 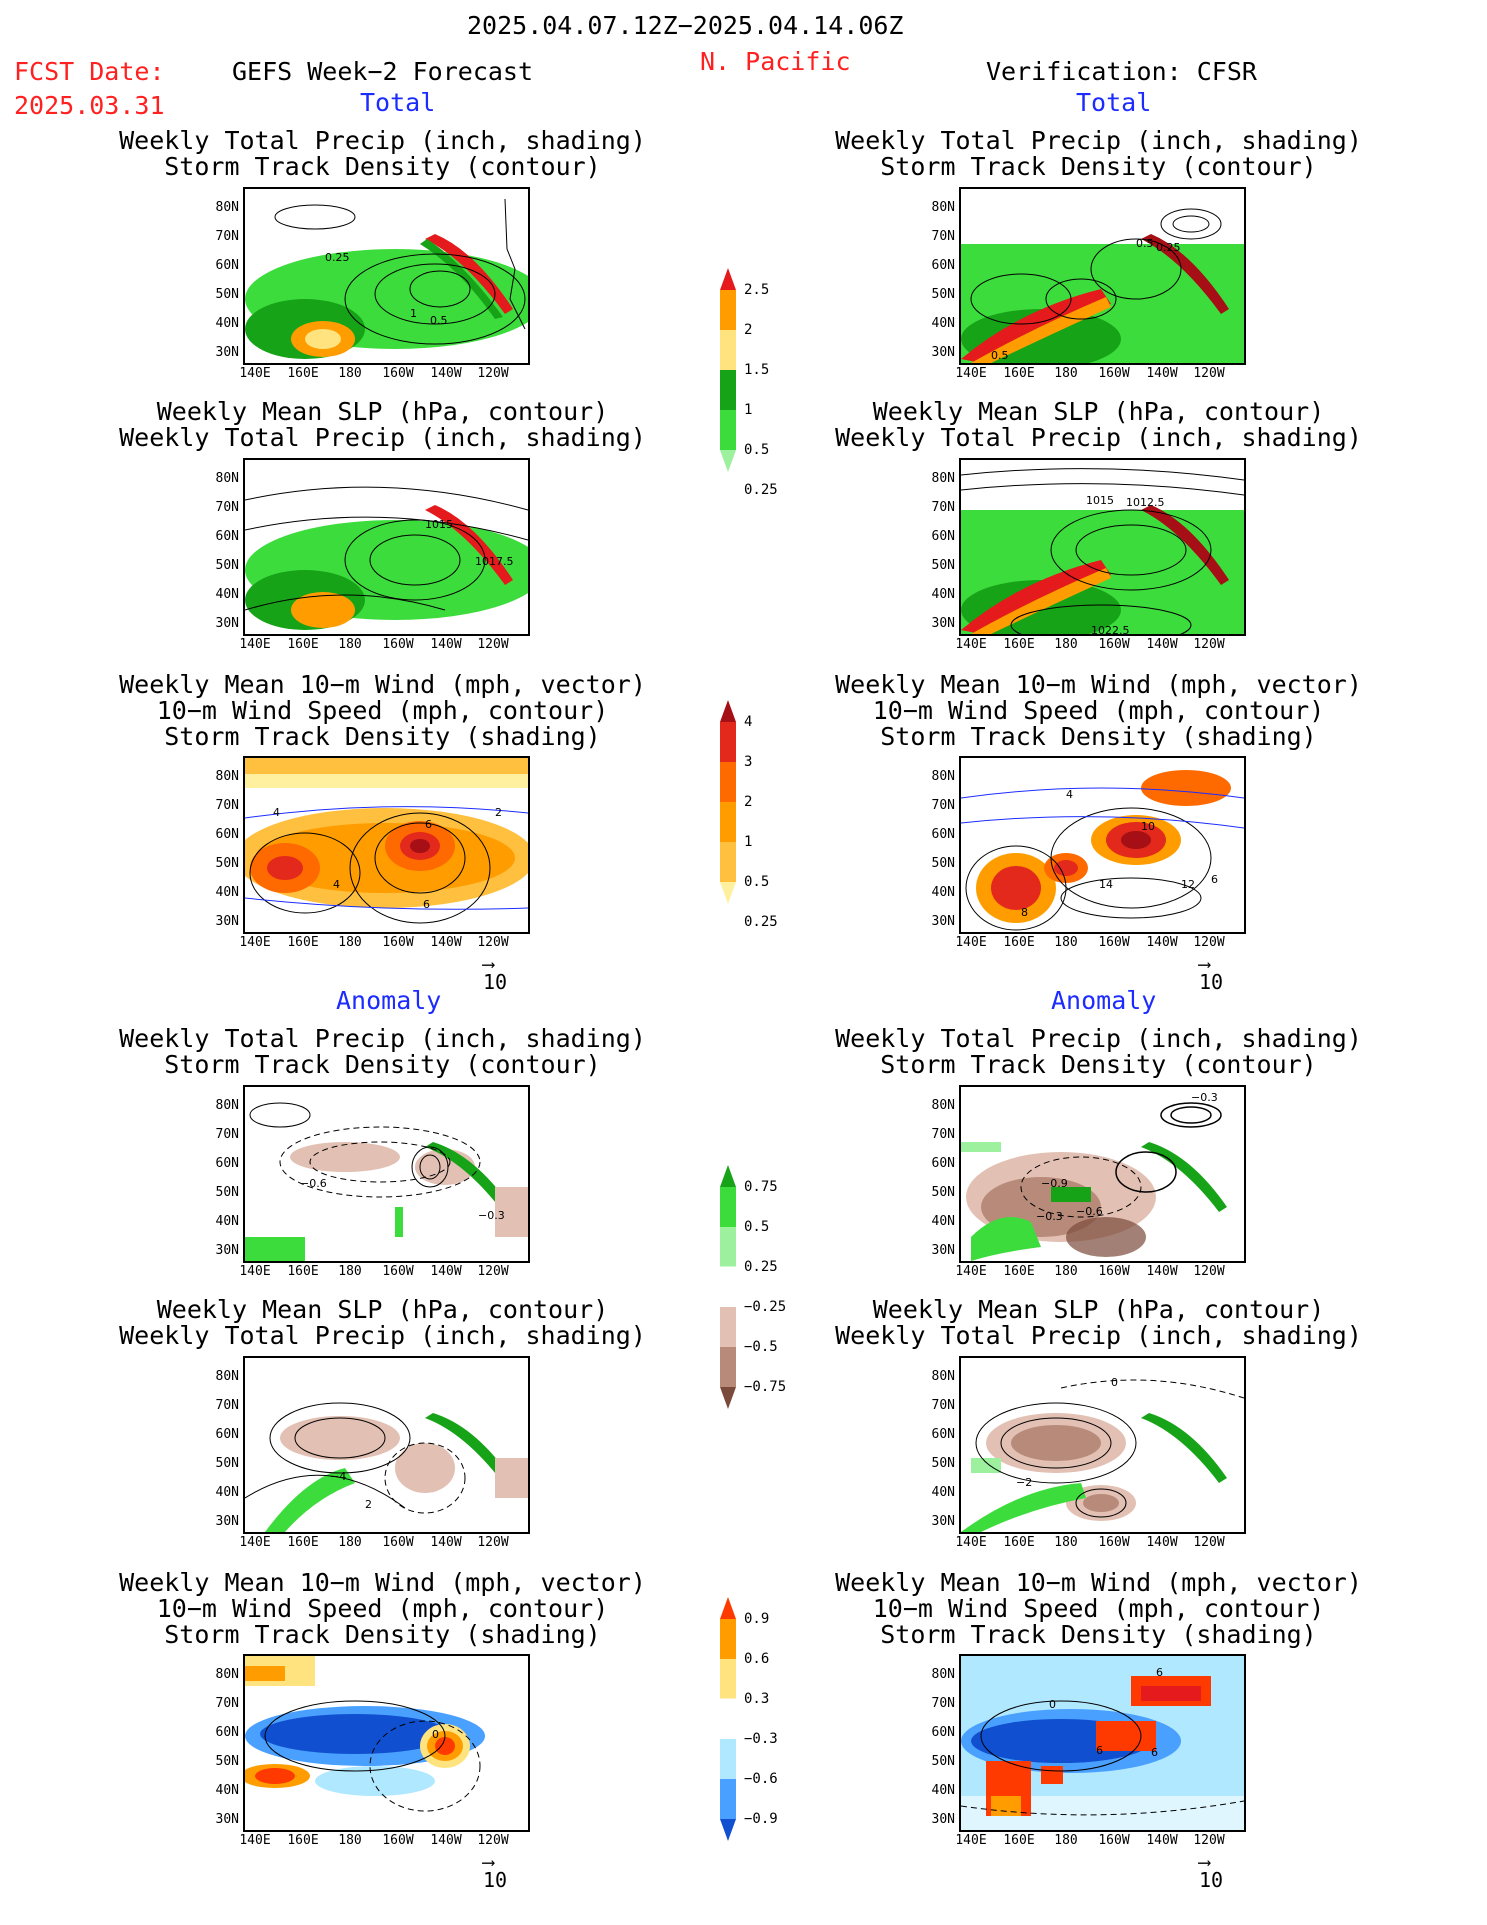 I want to click on map-graphic: 0.5 0.25 0.5, so click(x=1102, y=285).